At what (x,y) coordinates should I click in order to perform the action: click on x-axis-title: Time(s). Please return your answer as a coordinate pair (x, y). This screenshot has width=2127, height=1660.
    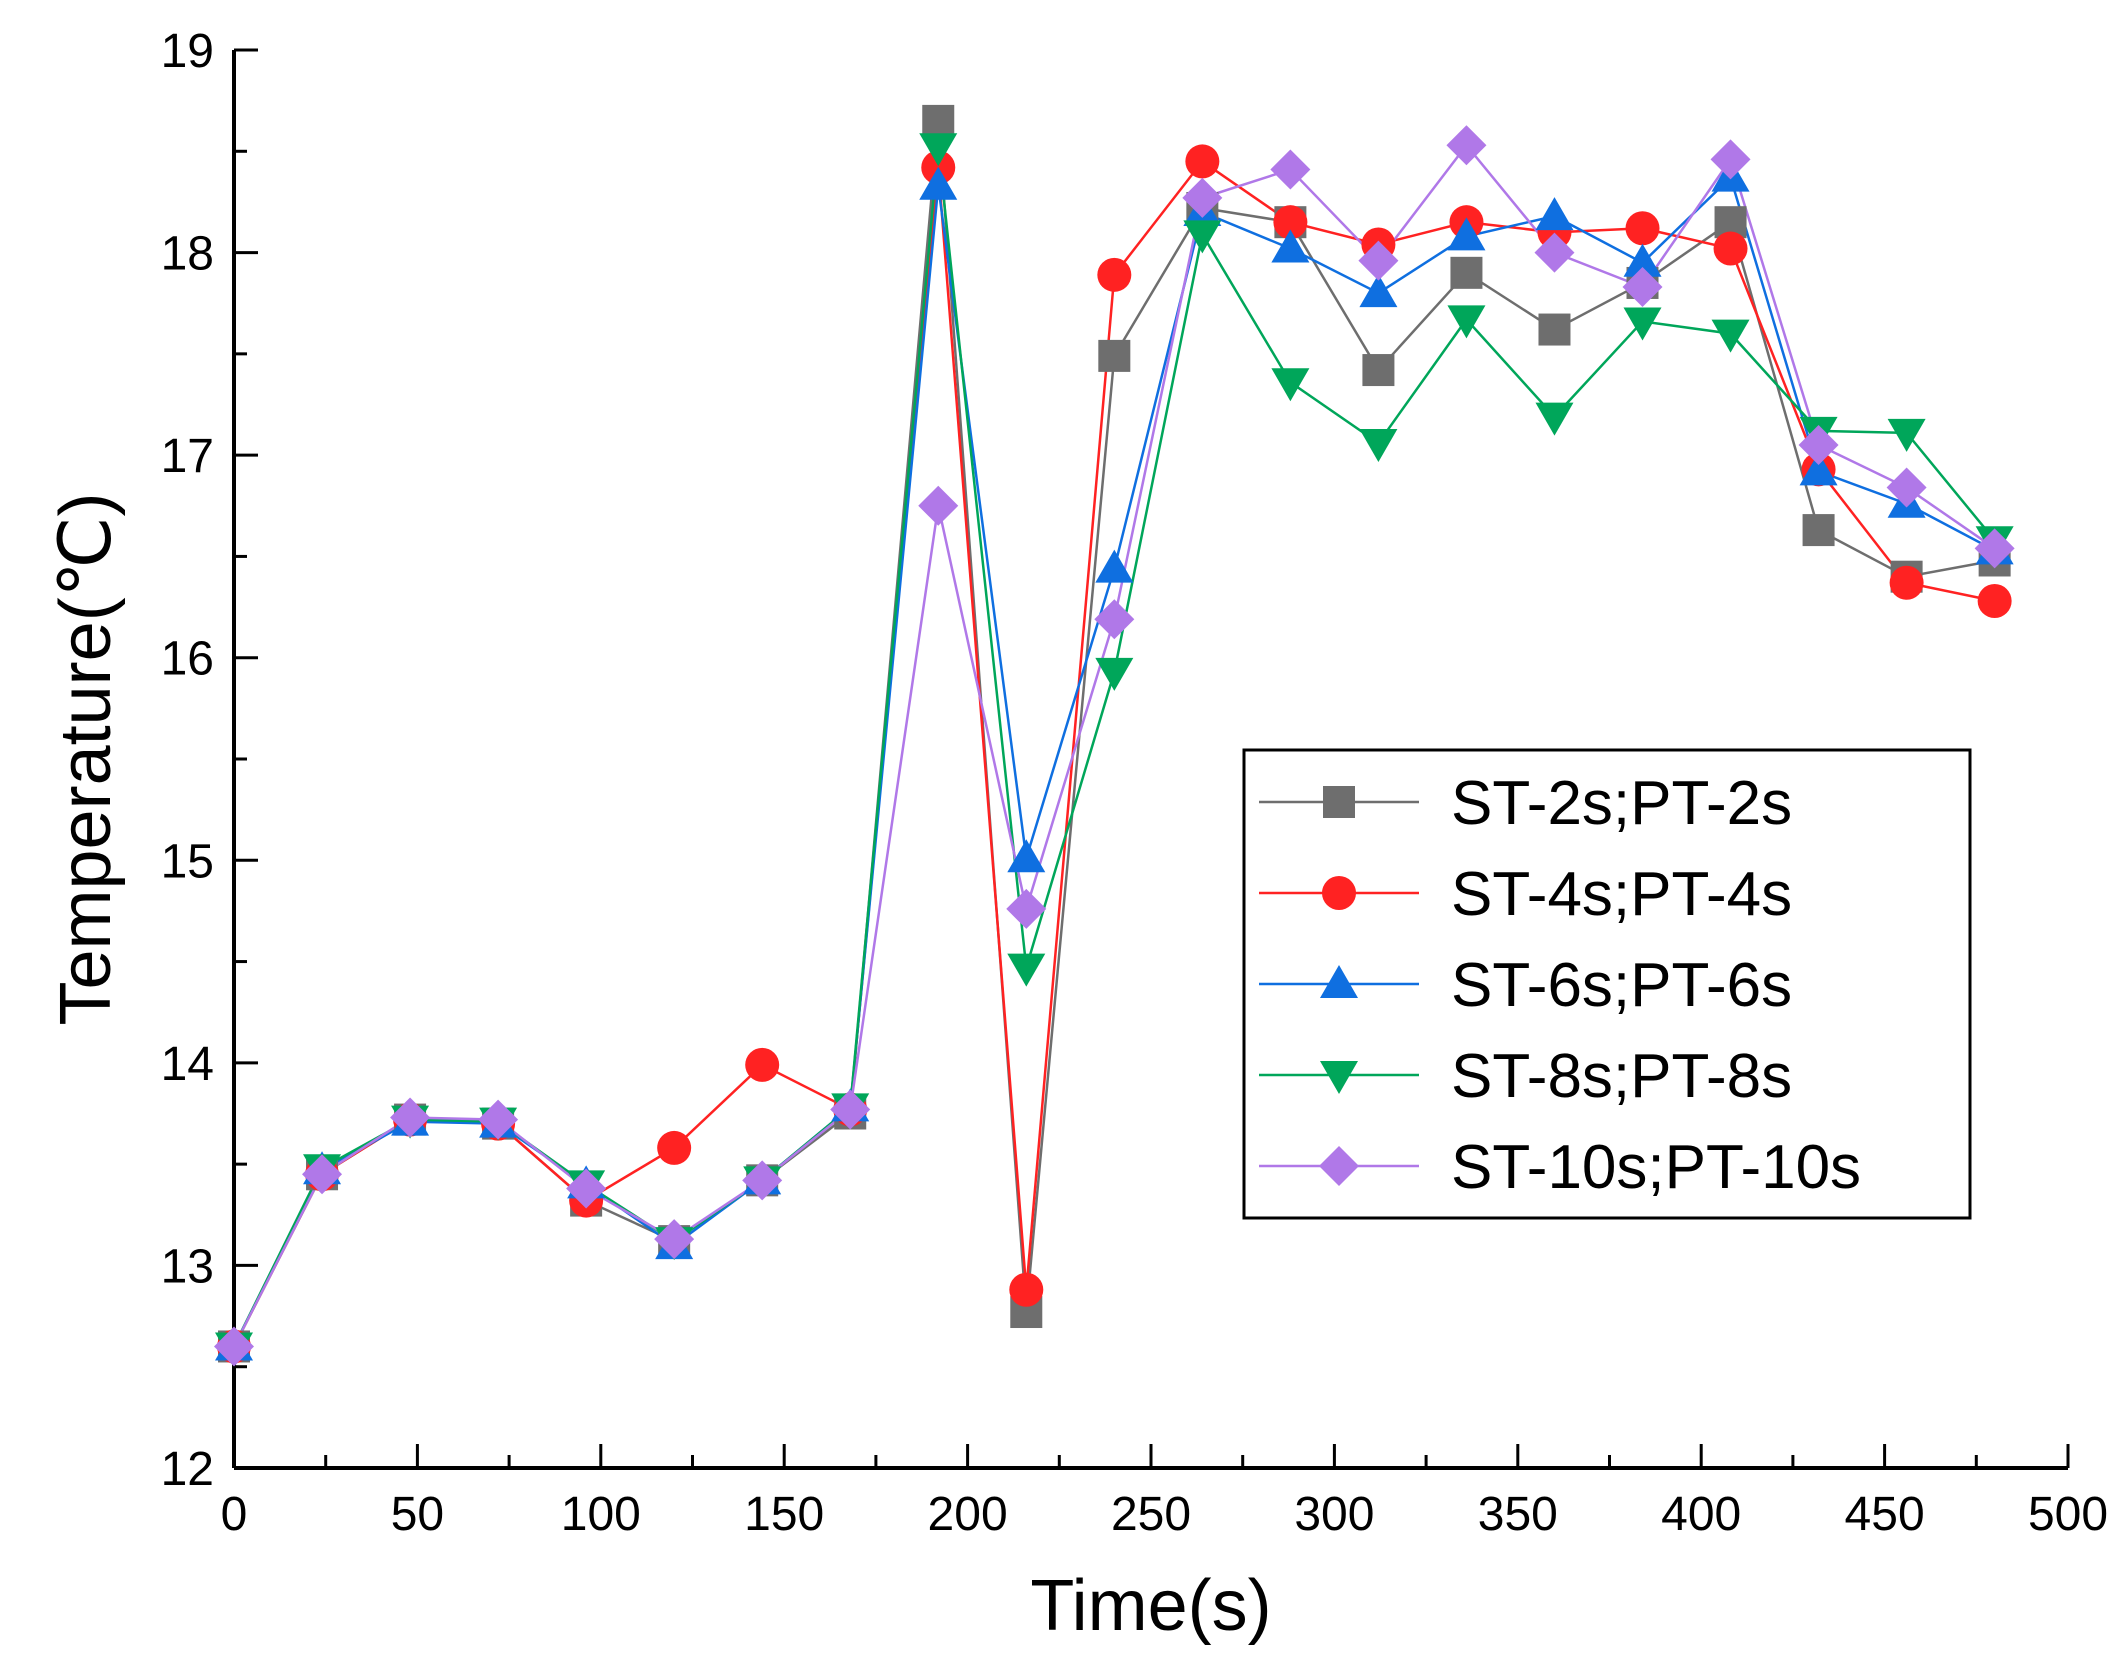
    Looking at the image, I should click on (1150, 1606).